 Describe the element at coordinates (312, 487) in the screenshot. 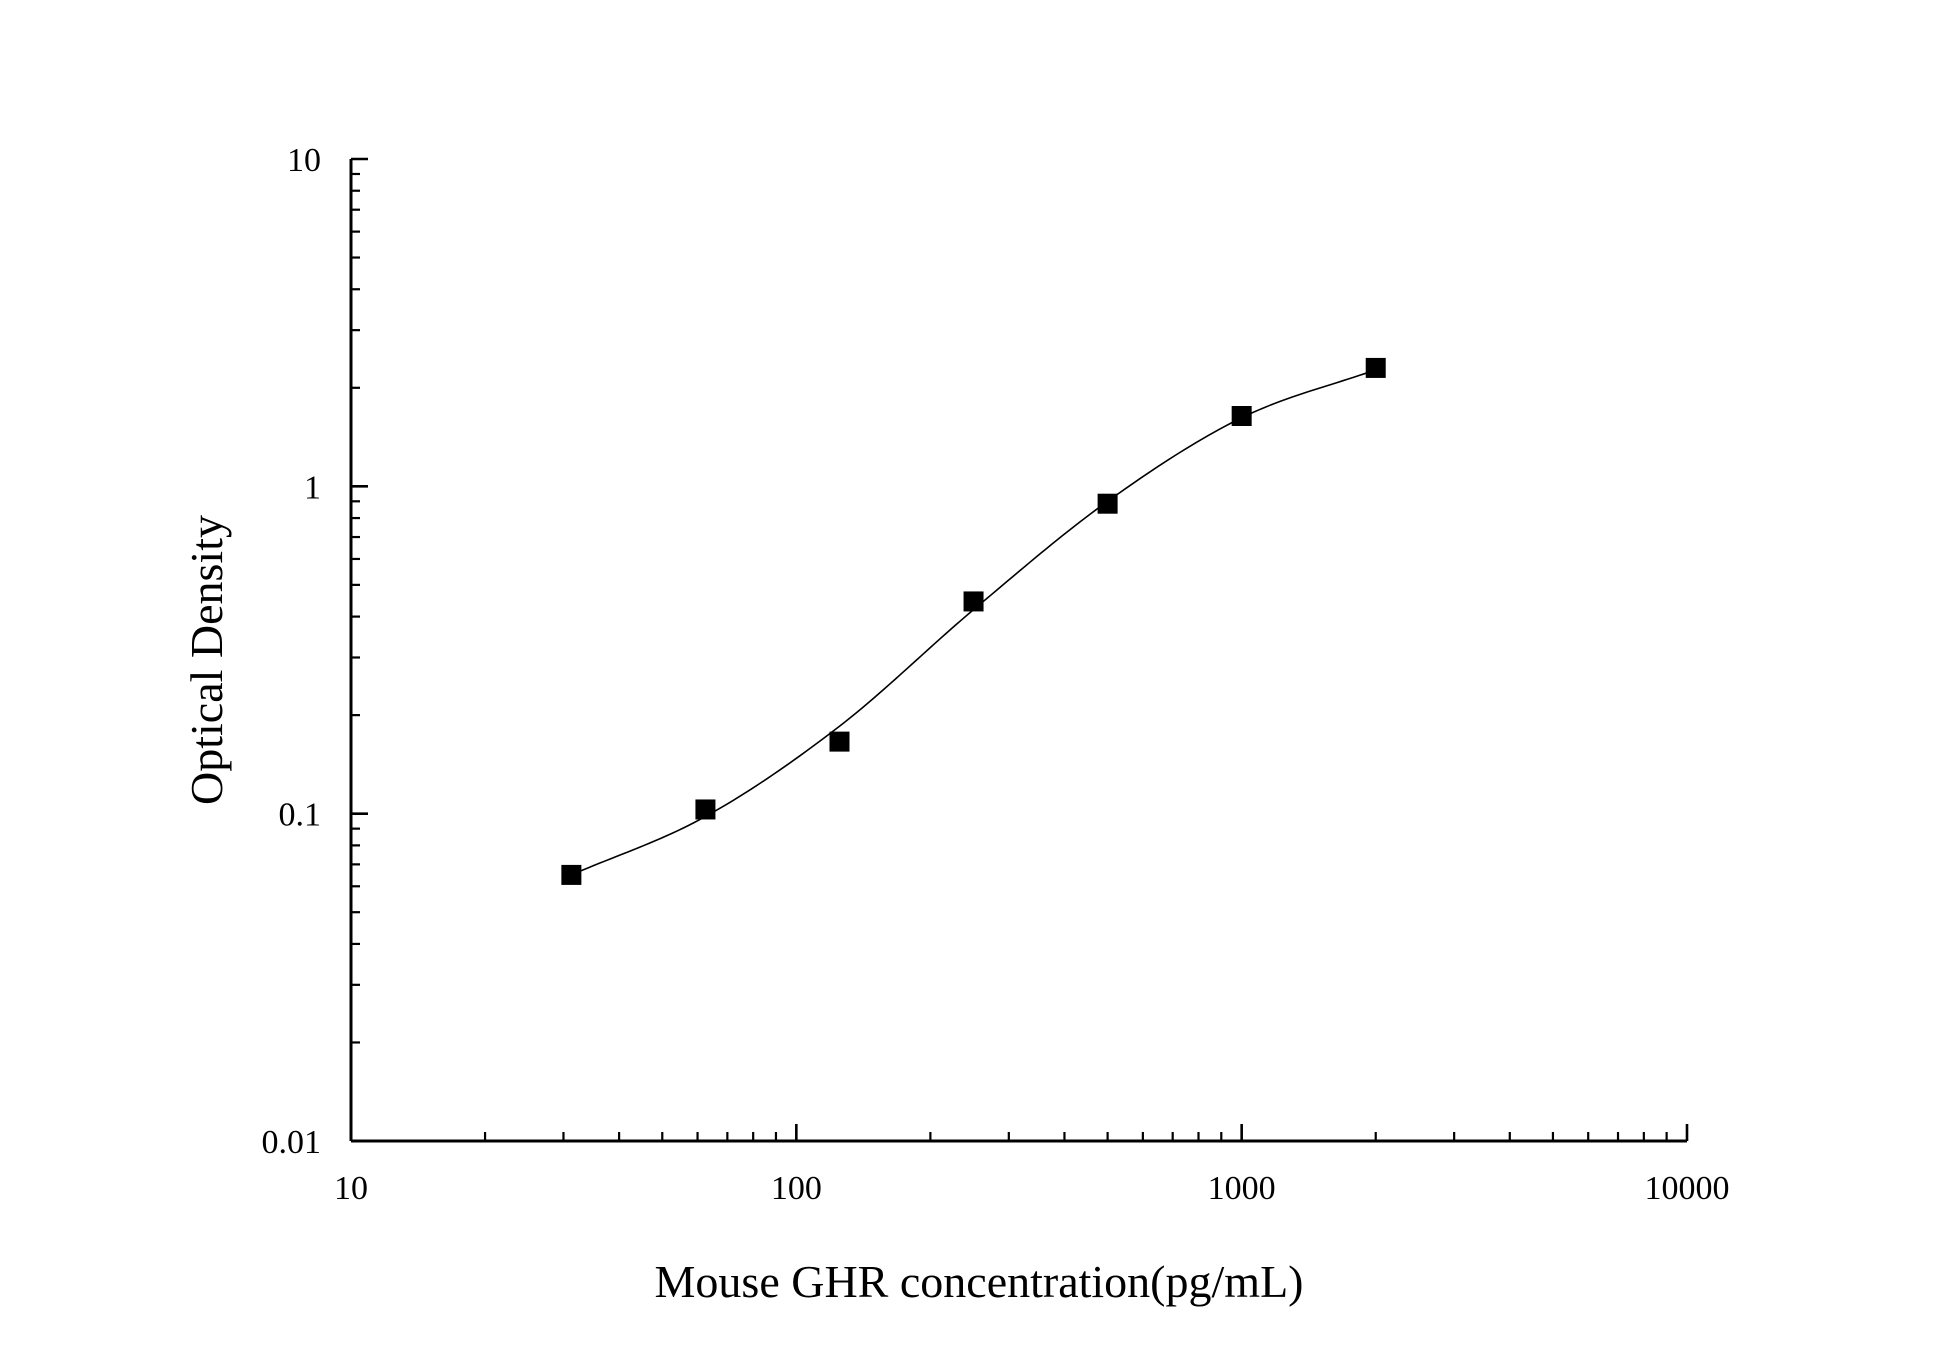

I see `y-tick-label: 1` at that location.